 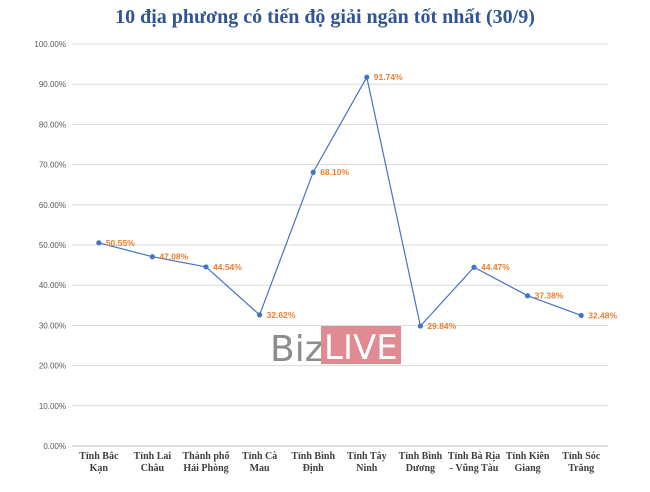 What do you see at coordinates (52, 325) in the screenshot?
I see `y-tick-label: 30.00%` at bounding box center [52, 325].